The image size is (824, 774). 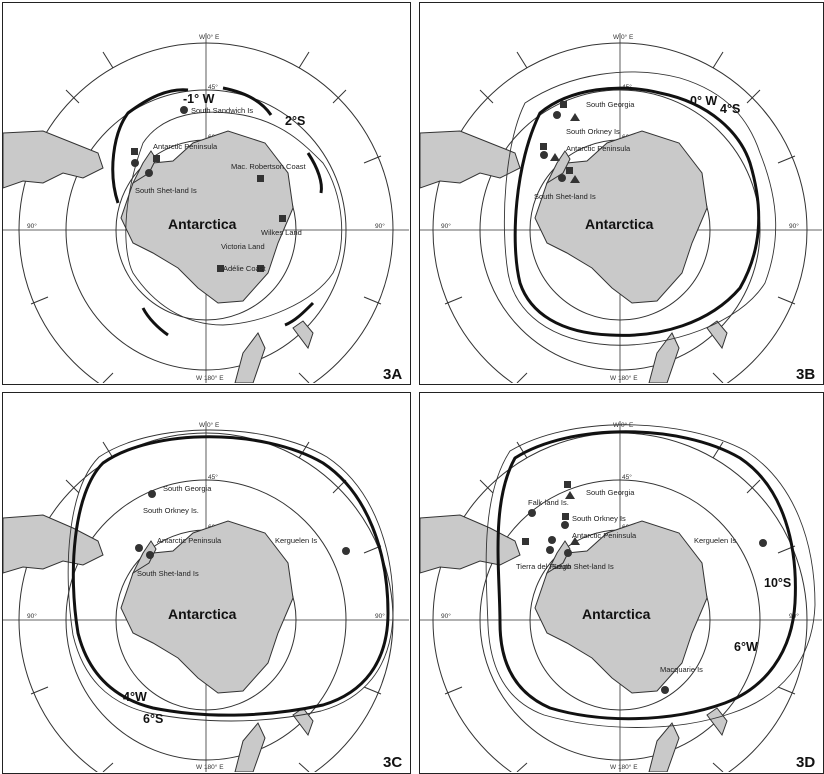 I want to click on australia-nz-landmass, so click(x=274, y=739).